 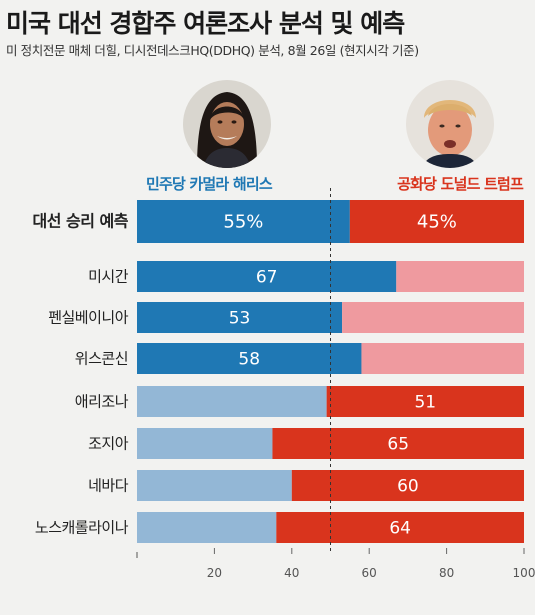 I want to click on value-label-republican-7: 64, so click(x=400, y=529).